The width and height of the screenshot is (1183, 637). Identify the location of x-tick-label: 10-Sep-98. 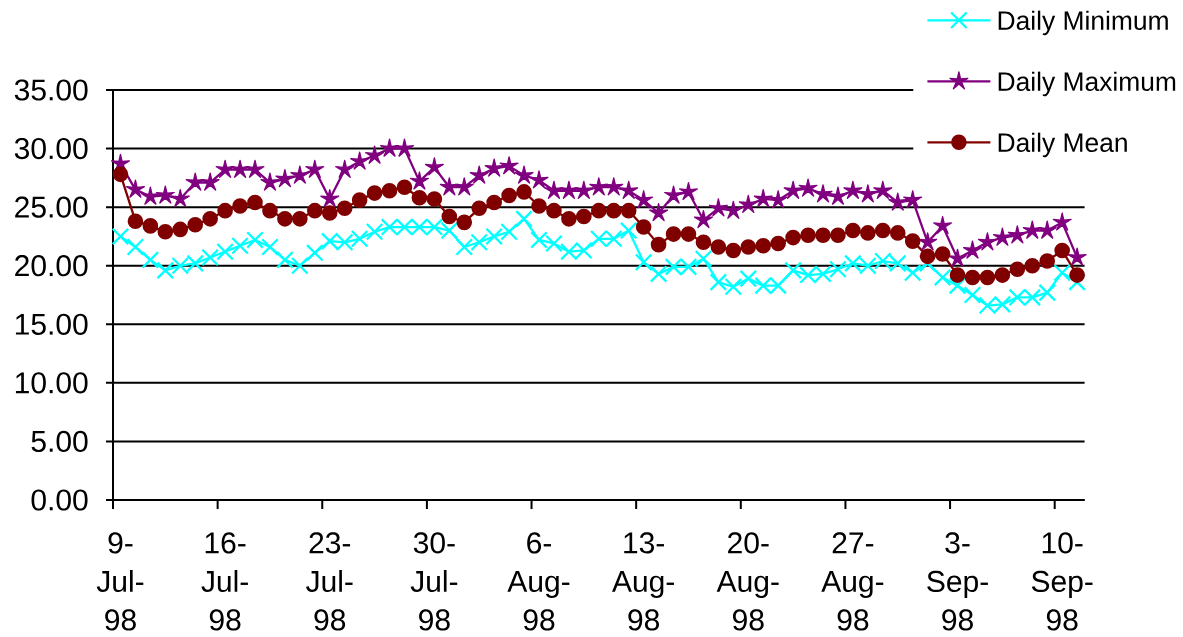
(1062, 581).